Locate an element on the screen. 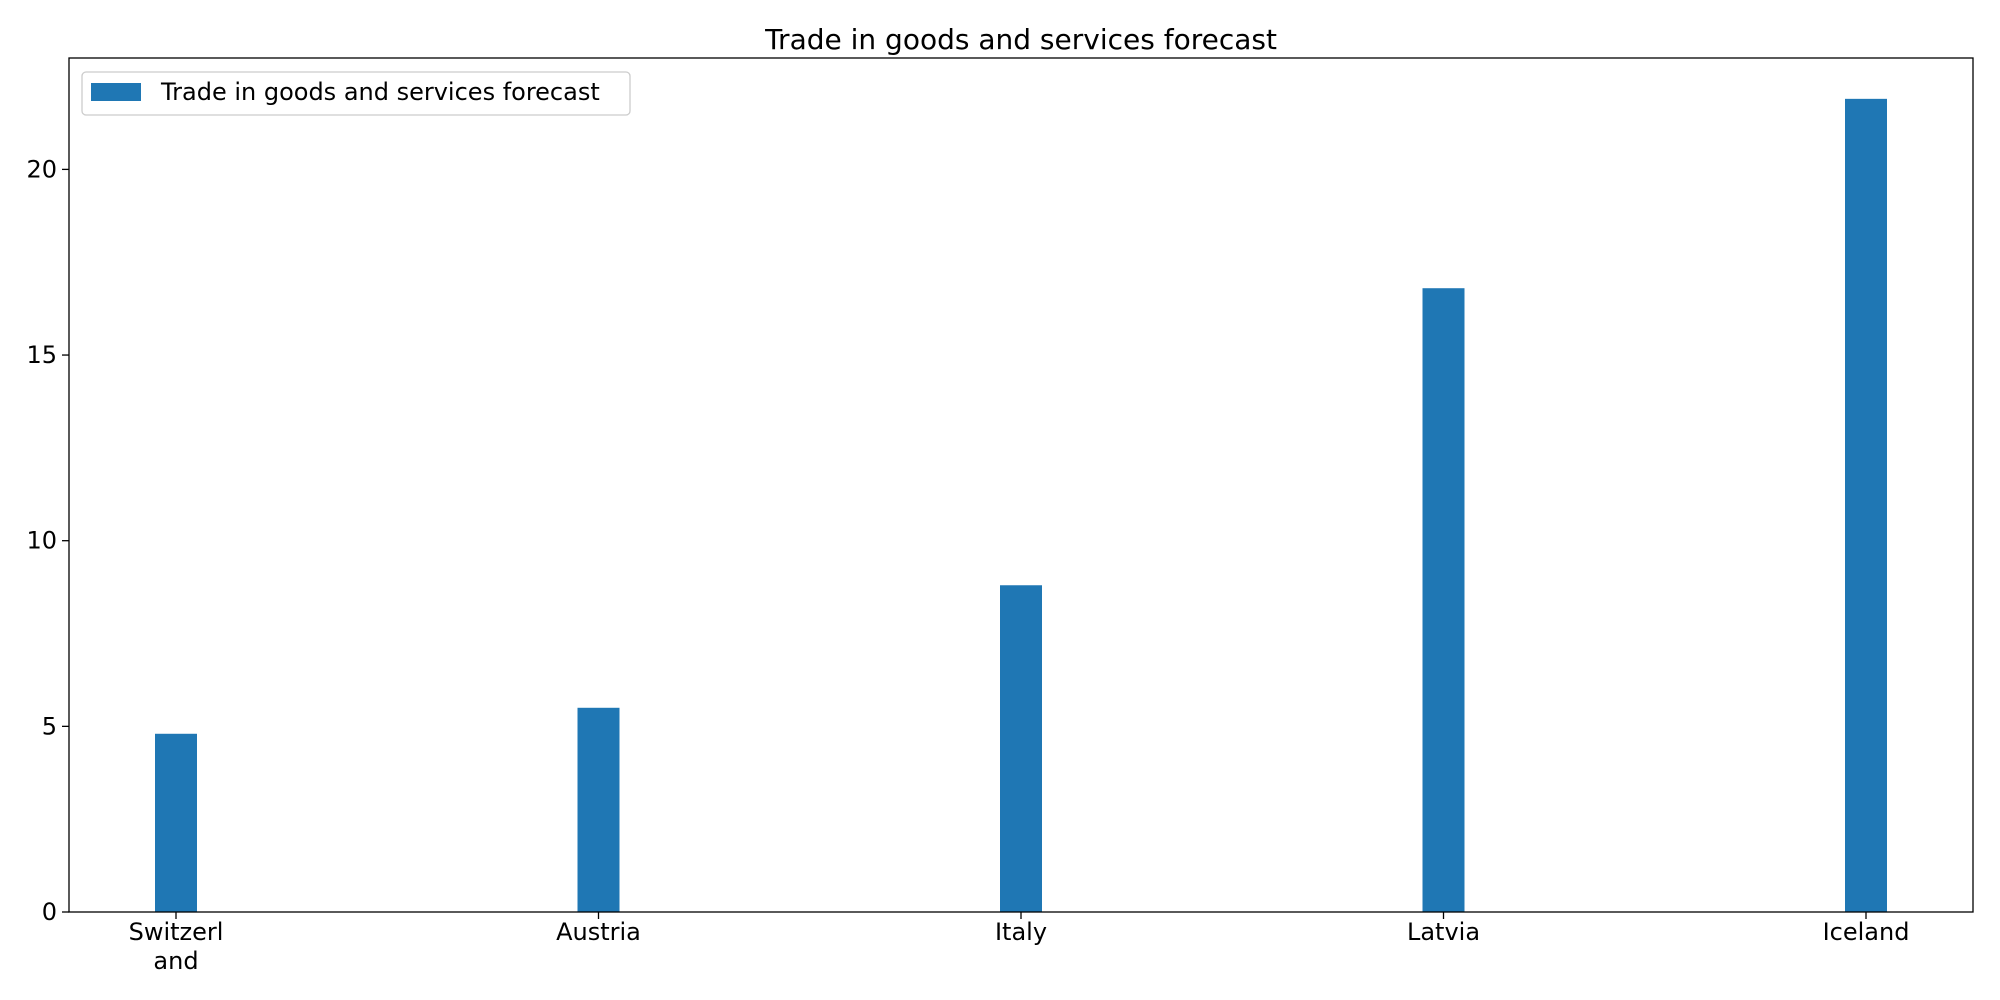 The height and width of the screenshot is (1000, 2000). legend-label: Trade in goods and services forecast is located at coordinates (380, 92).